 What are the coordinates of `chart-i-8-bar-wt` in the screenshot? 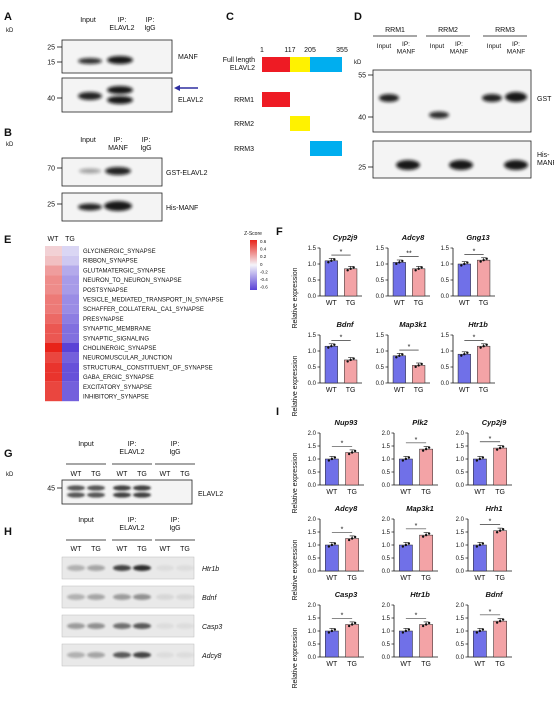 It's located at (480, 644).